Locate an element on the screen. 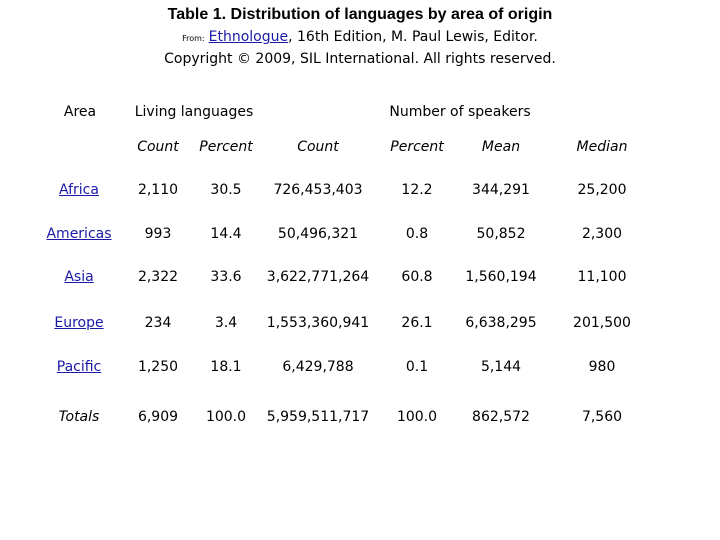  area-link: Europe is located at coordinates (79, 323).